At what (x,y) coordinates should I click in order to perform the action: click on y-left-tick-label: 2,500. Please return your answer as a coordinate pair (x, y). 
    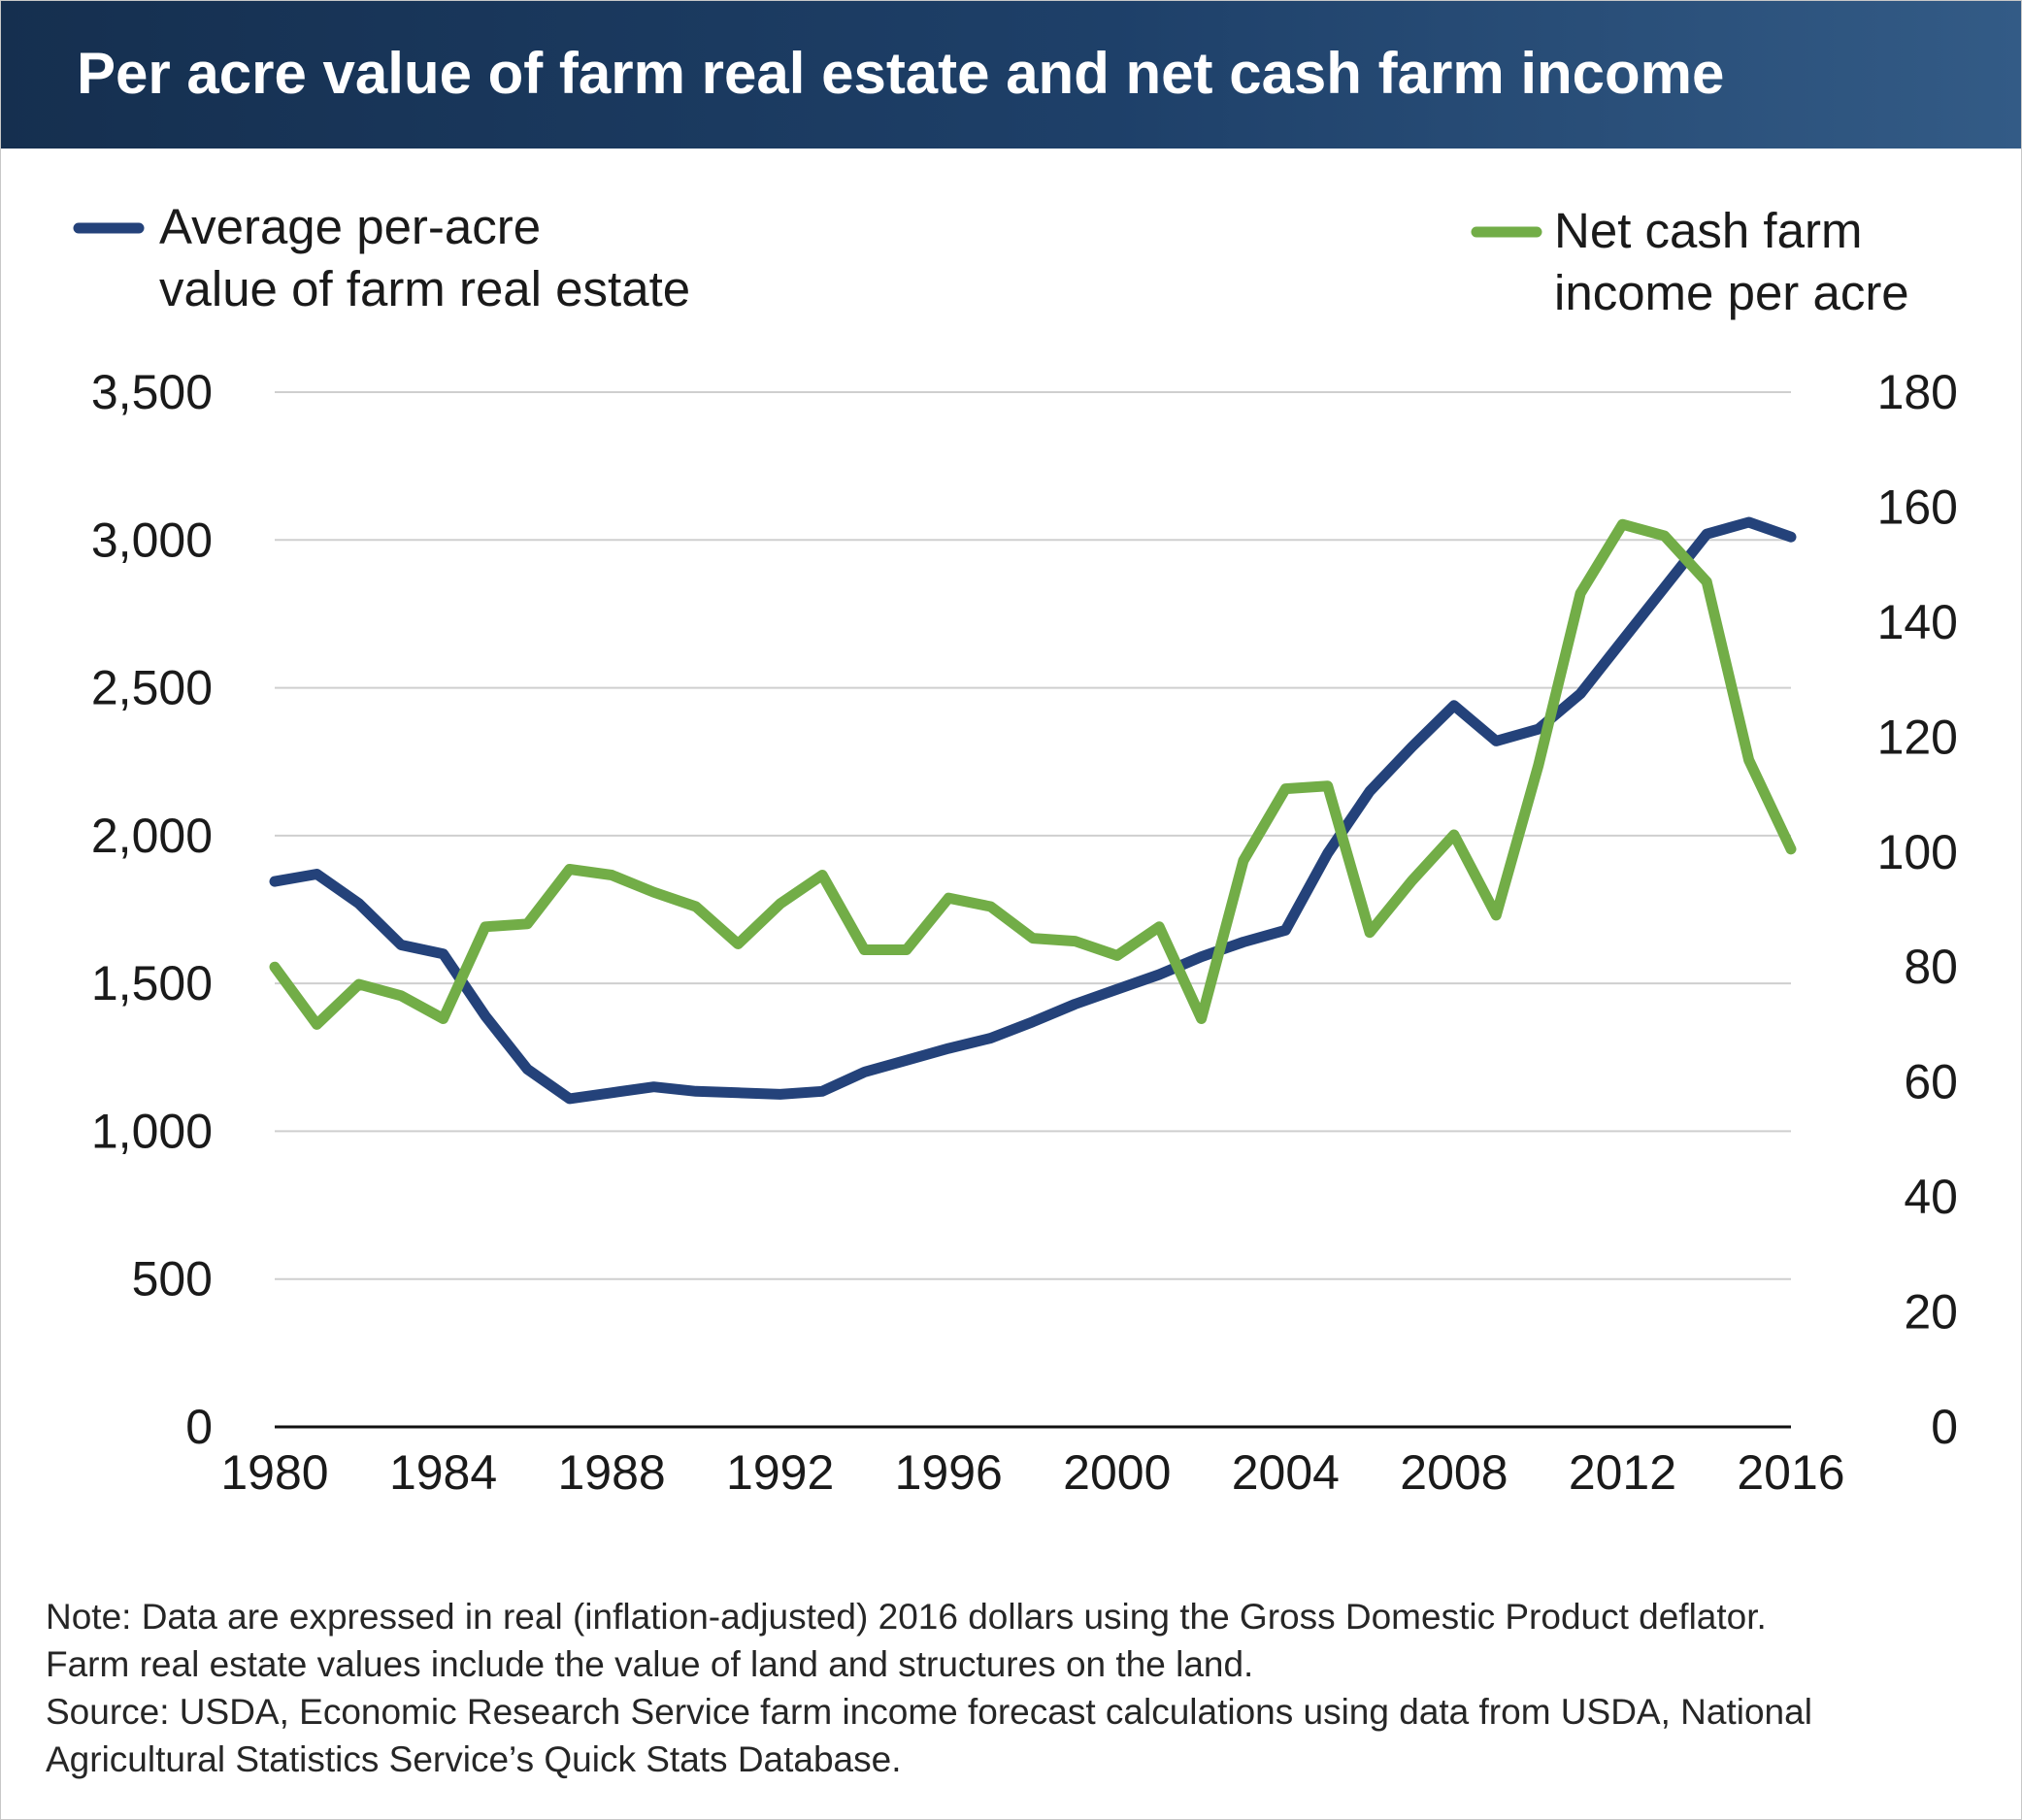
    Looking at the image, I should click on (152, 688).